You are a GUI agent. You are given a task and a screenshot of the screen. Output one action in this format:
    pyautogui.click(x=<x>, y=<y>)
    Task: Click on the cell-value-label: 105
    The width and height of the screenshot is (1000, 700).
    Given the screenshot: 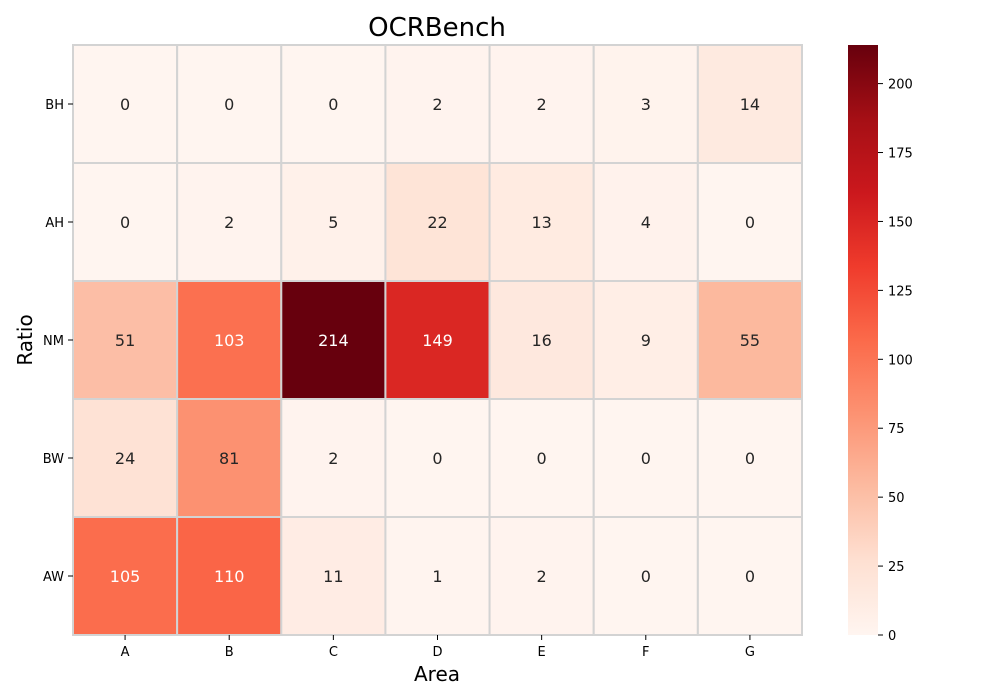 What is the action you would take?
    pyautogui.click(x=125, y=576)
    